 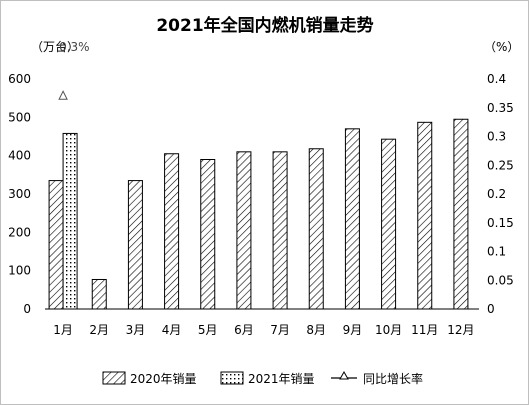 What do you see at coordinates (500, 223) in the screenshot?
I see `right-tick-label: 0.15` at bounding box center [500, 223].